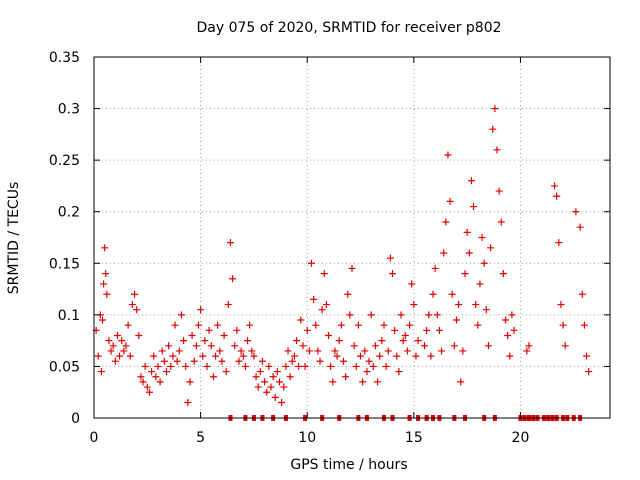 This screenshot has height=480, width=640. What do you see at coordinates (414, 438) in the screenshot?
I see `x-tick-label: 15` at bounding box center [414, 438].